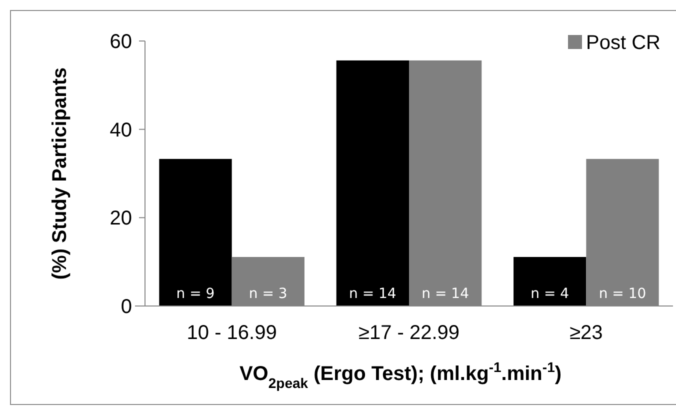 This screenshot has height=408, width=676. Describe the element at coordinates (121, 42) in the screenshot. I see `y-tick-label: 60` at that location.